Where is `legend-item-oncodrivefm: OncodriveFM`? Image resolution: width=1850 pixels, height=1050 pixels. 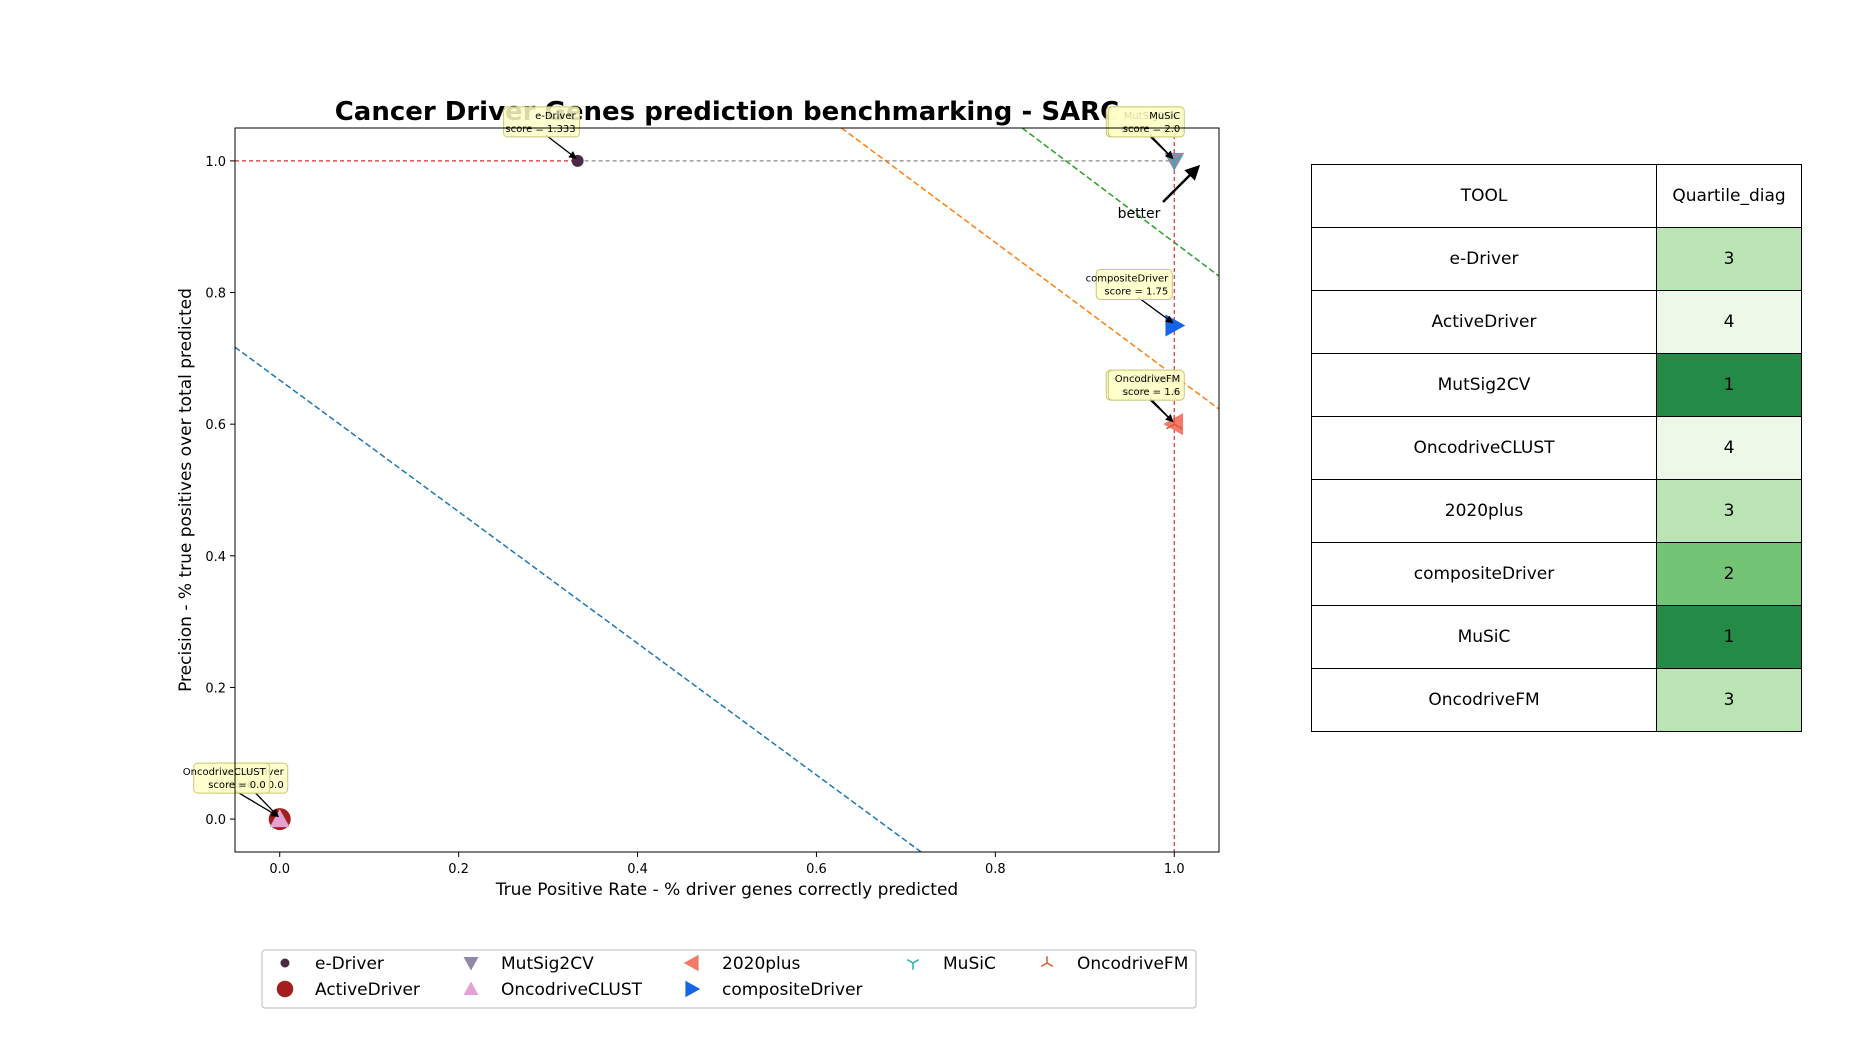 legend-item-oncodrivefm: OncodriveFM is located at coordinates (1114, 964).